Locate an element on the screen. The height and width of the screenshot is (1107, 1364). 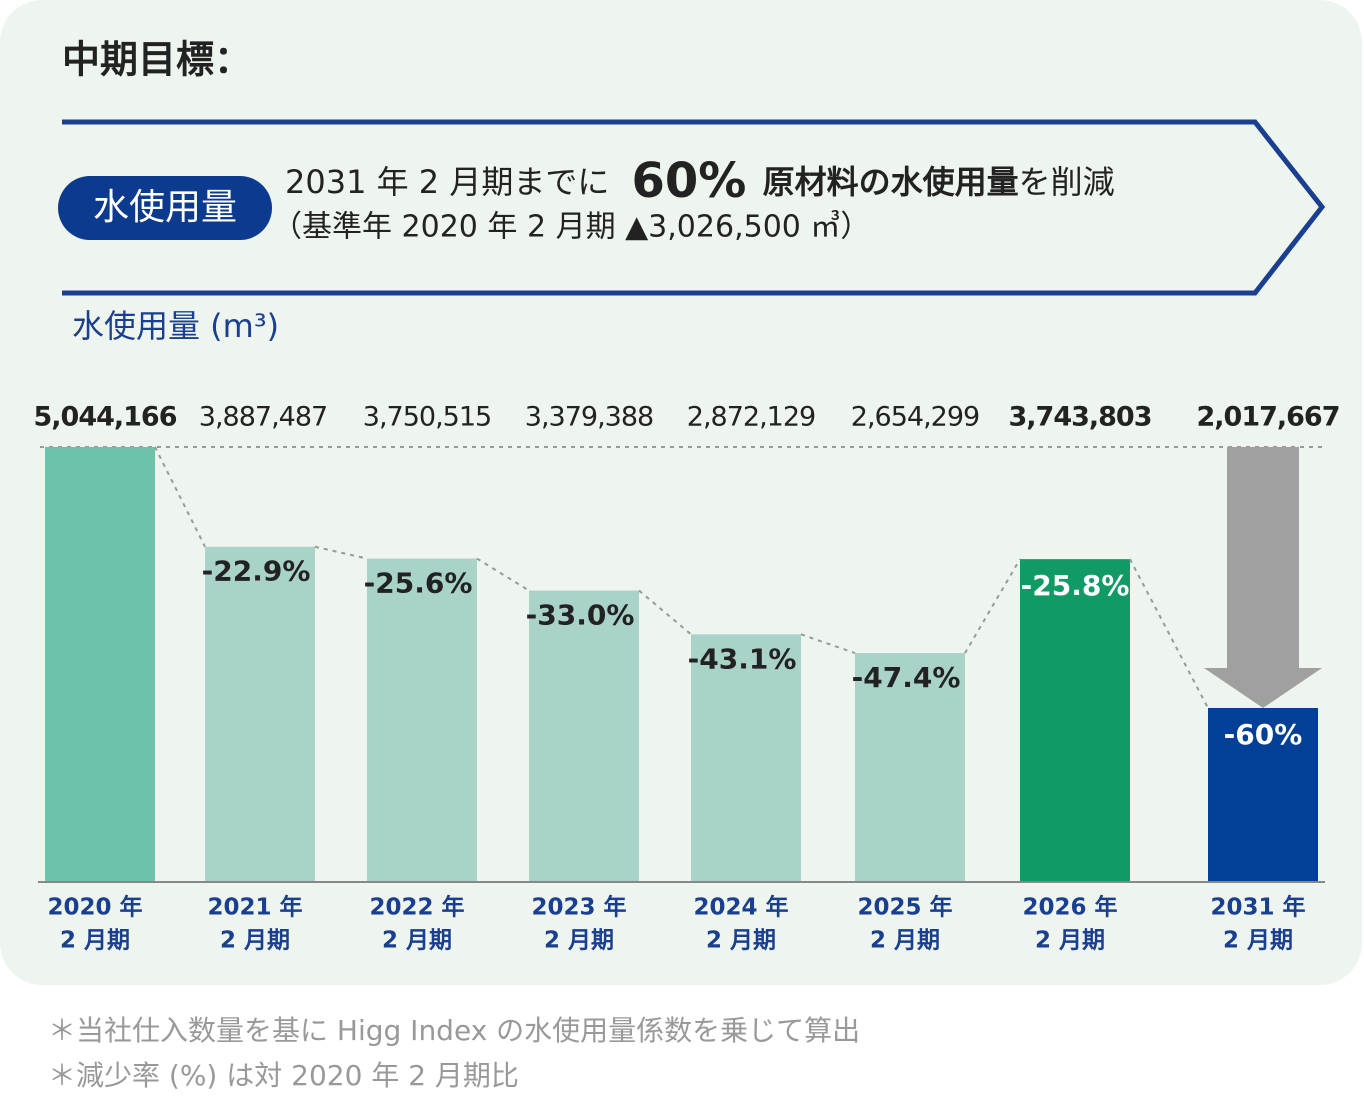
change-label: -22.9% is located at coordinates (256, 571).